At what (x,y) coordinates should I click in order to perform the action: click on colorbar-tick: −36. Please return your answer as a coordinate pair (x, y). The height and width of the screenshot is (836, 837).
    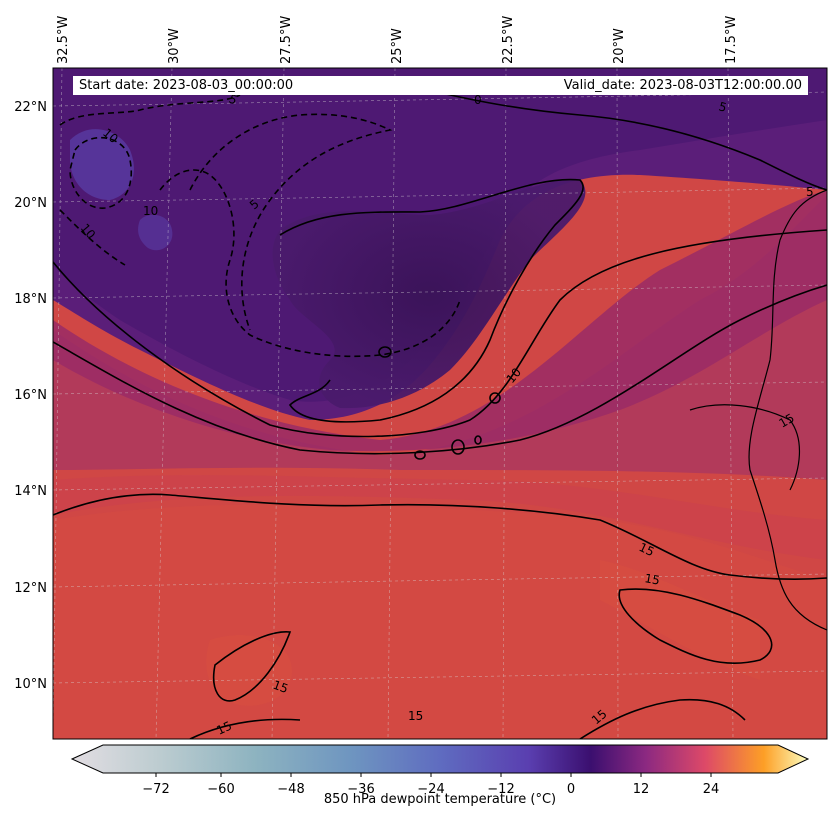
    Looking at the image, I should click on (360, 789).